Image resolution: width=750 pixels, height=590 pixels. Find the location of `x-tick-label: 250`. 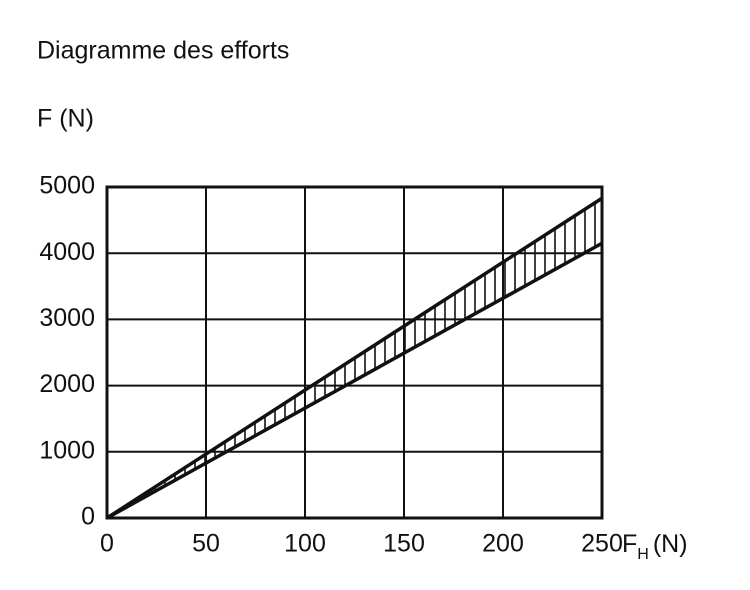

x-tick-label: 250 is located at coordinates (602, 544).